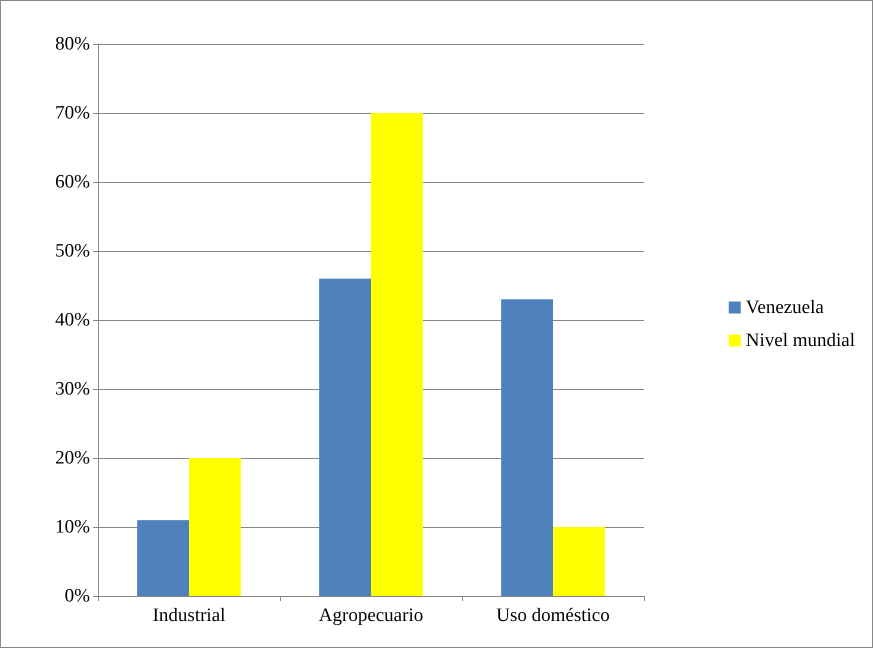 The image size is (873, 648). Describe the element at coordinates (553, 615) in the screenshot. I see `x-tick-label: Uso doméstico` at that location.